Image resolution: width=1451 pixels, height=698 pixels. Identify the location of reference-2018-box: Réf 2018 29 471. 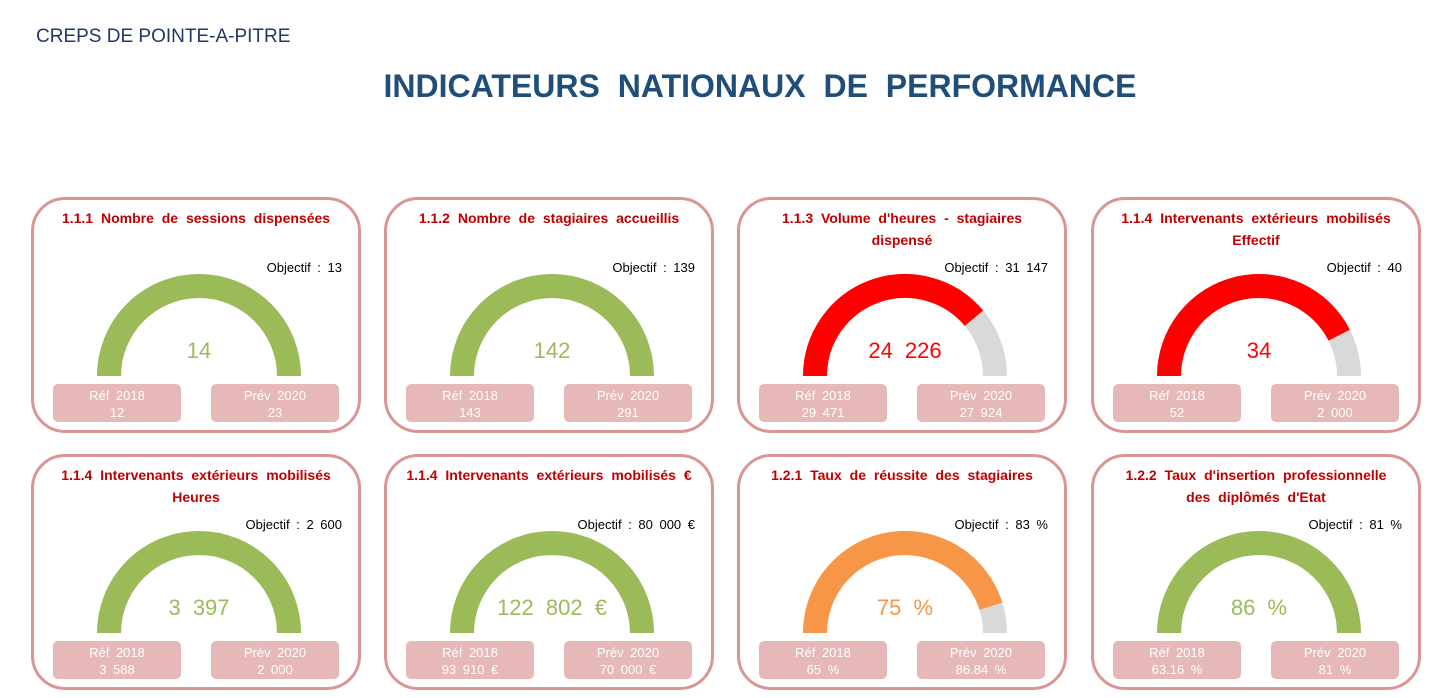
(823, 403).